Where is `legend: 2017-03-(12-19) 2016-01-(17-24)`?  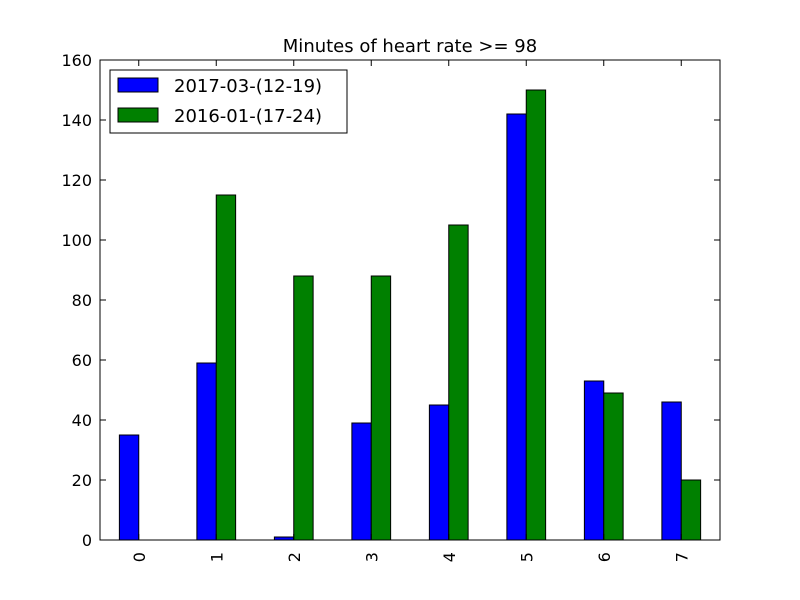 legend: 2017-03-(12-19) 2016-01-(17-24) is located at coordinates (228, 101).